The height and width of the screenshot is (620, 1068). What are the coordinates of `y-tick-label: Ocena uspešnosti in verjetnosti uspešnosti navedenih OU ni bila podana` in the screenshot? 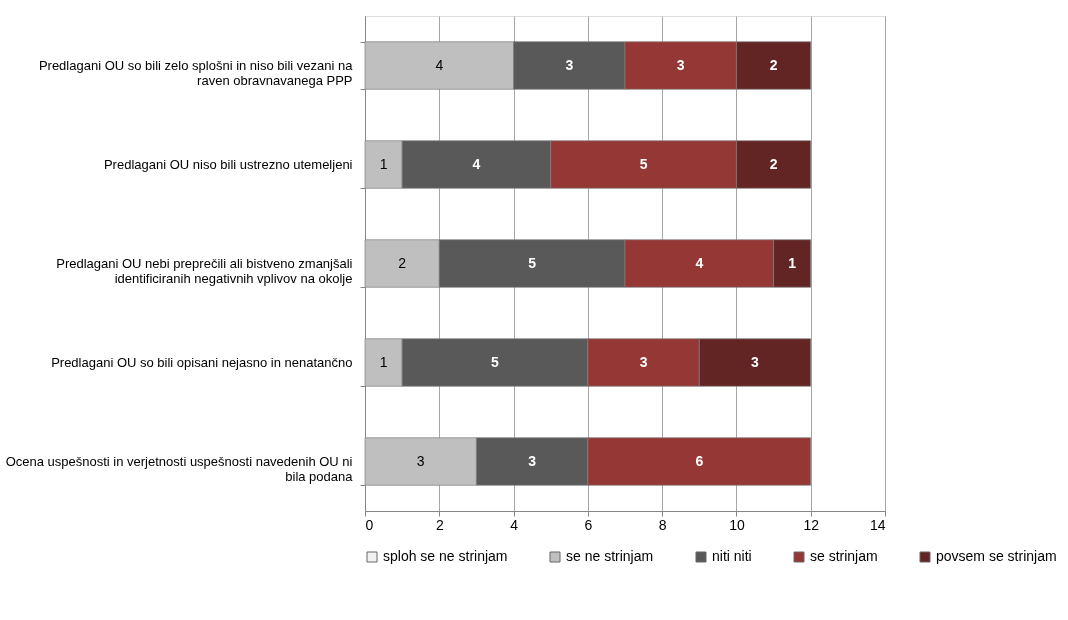 It's located at (179, 469).